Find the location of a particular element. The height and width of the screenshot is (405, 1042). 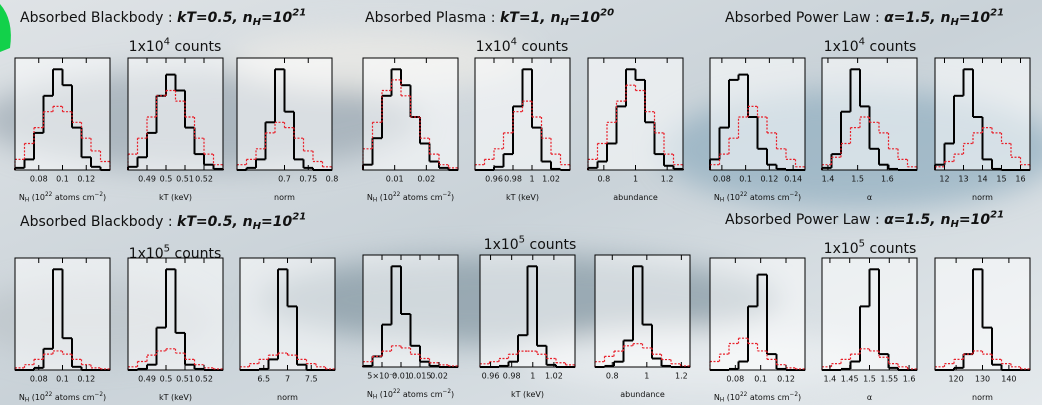

plot-area is located at coordinates (410, 311).